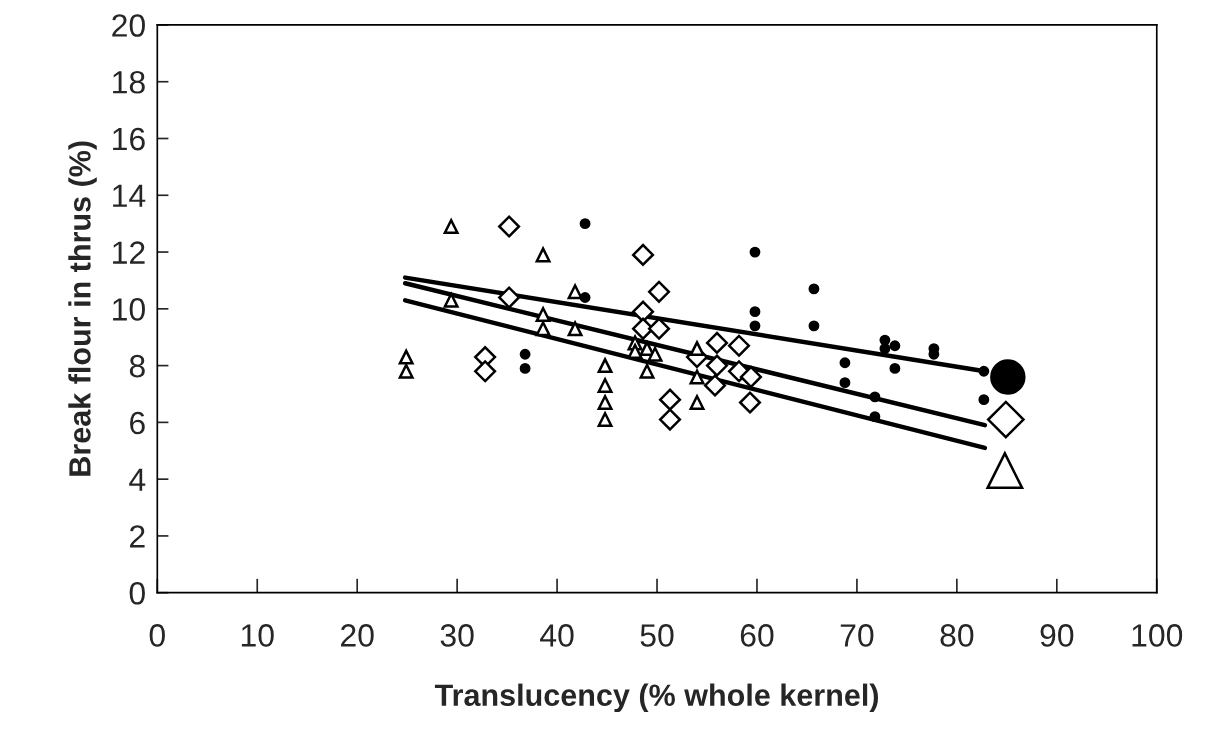 This screenshot has width=1210, height=756. Describe the element at coordinates (1157, 635) in the screenshot. I see `x-tick-label: 100` at that location.